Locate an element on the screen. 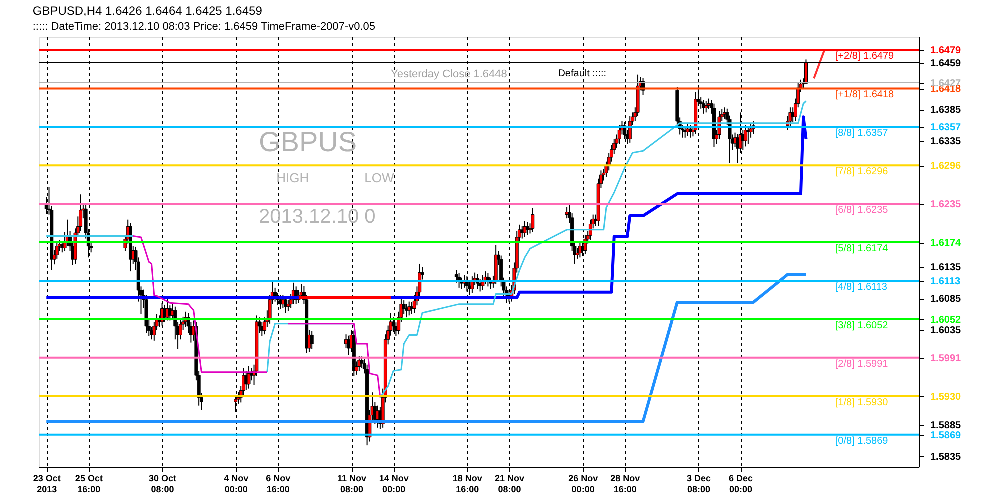 The image size is (999, 500). chart-subtitle: ::::: DateTime: 2013.12.10 08:03 Price: 1.6459 TimeFrame-2007-v0.05 is located at coordinates (204, 27).